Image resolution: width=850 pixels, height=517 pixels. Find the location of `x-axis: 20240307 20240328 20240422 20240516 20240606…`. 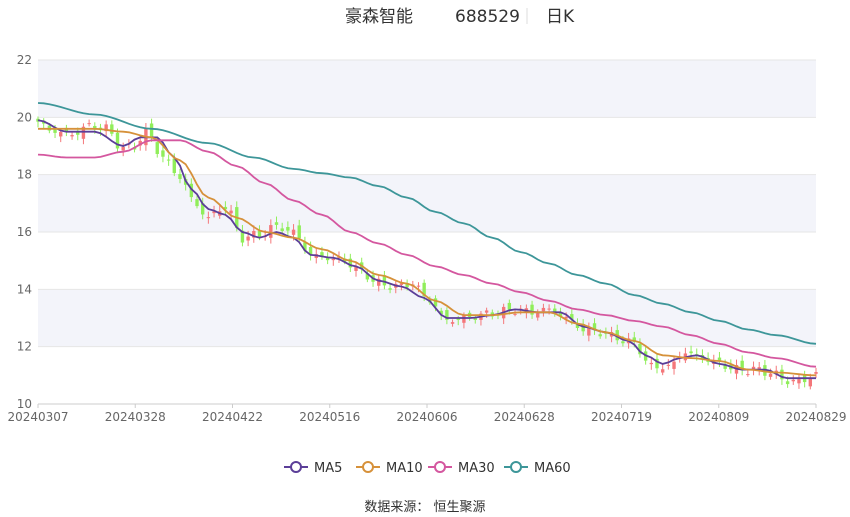

x-axis: 20240307 20240328 20240422 20240516 20240606… is located at coordinates (427, 414).